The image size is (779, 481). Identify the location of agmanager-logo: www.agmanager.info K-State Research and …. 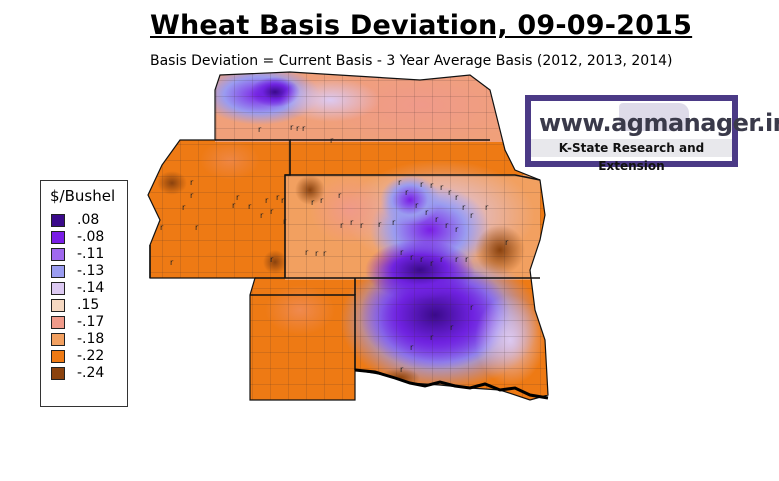
(652, 134).